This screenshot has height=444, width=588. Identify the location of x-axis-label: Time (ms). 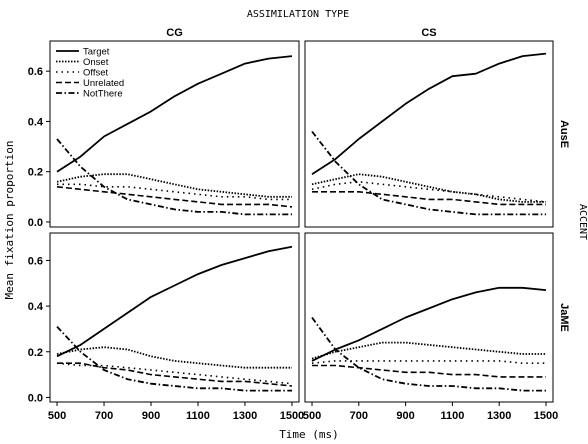
(309, 434).